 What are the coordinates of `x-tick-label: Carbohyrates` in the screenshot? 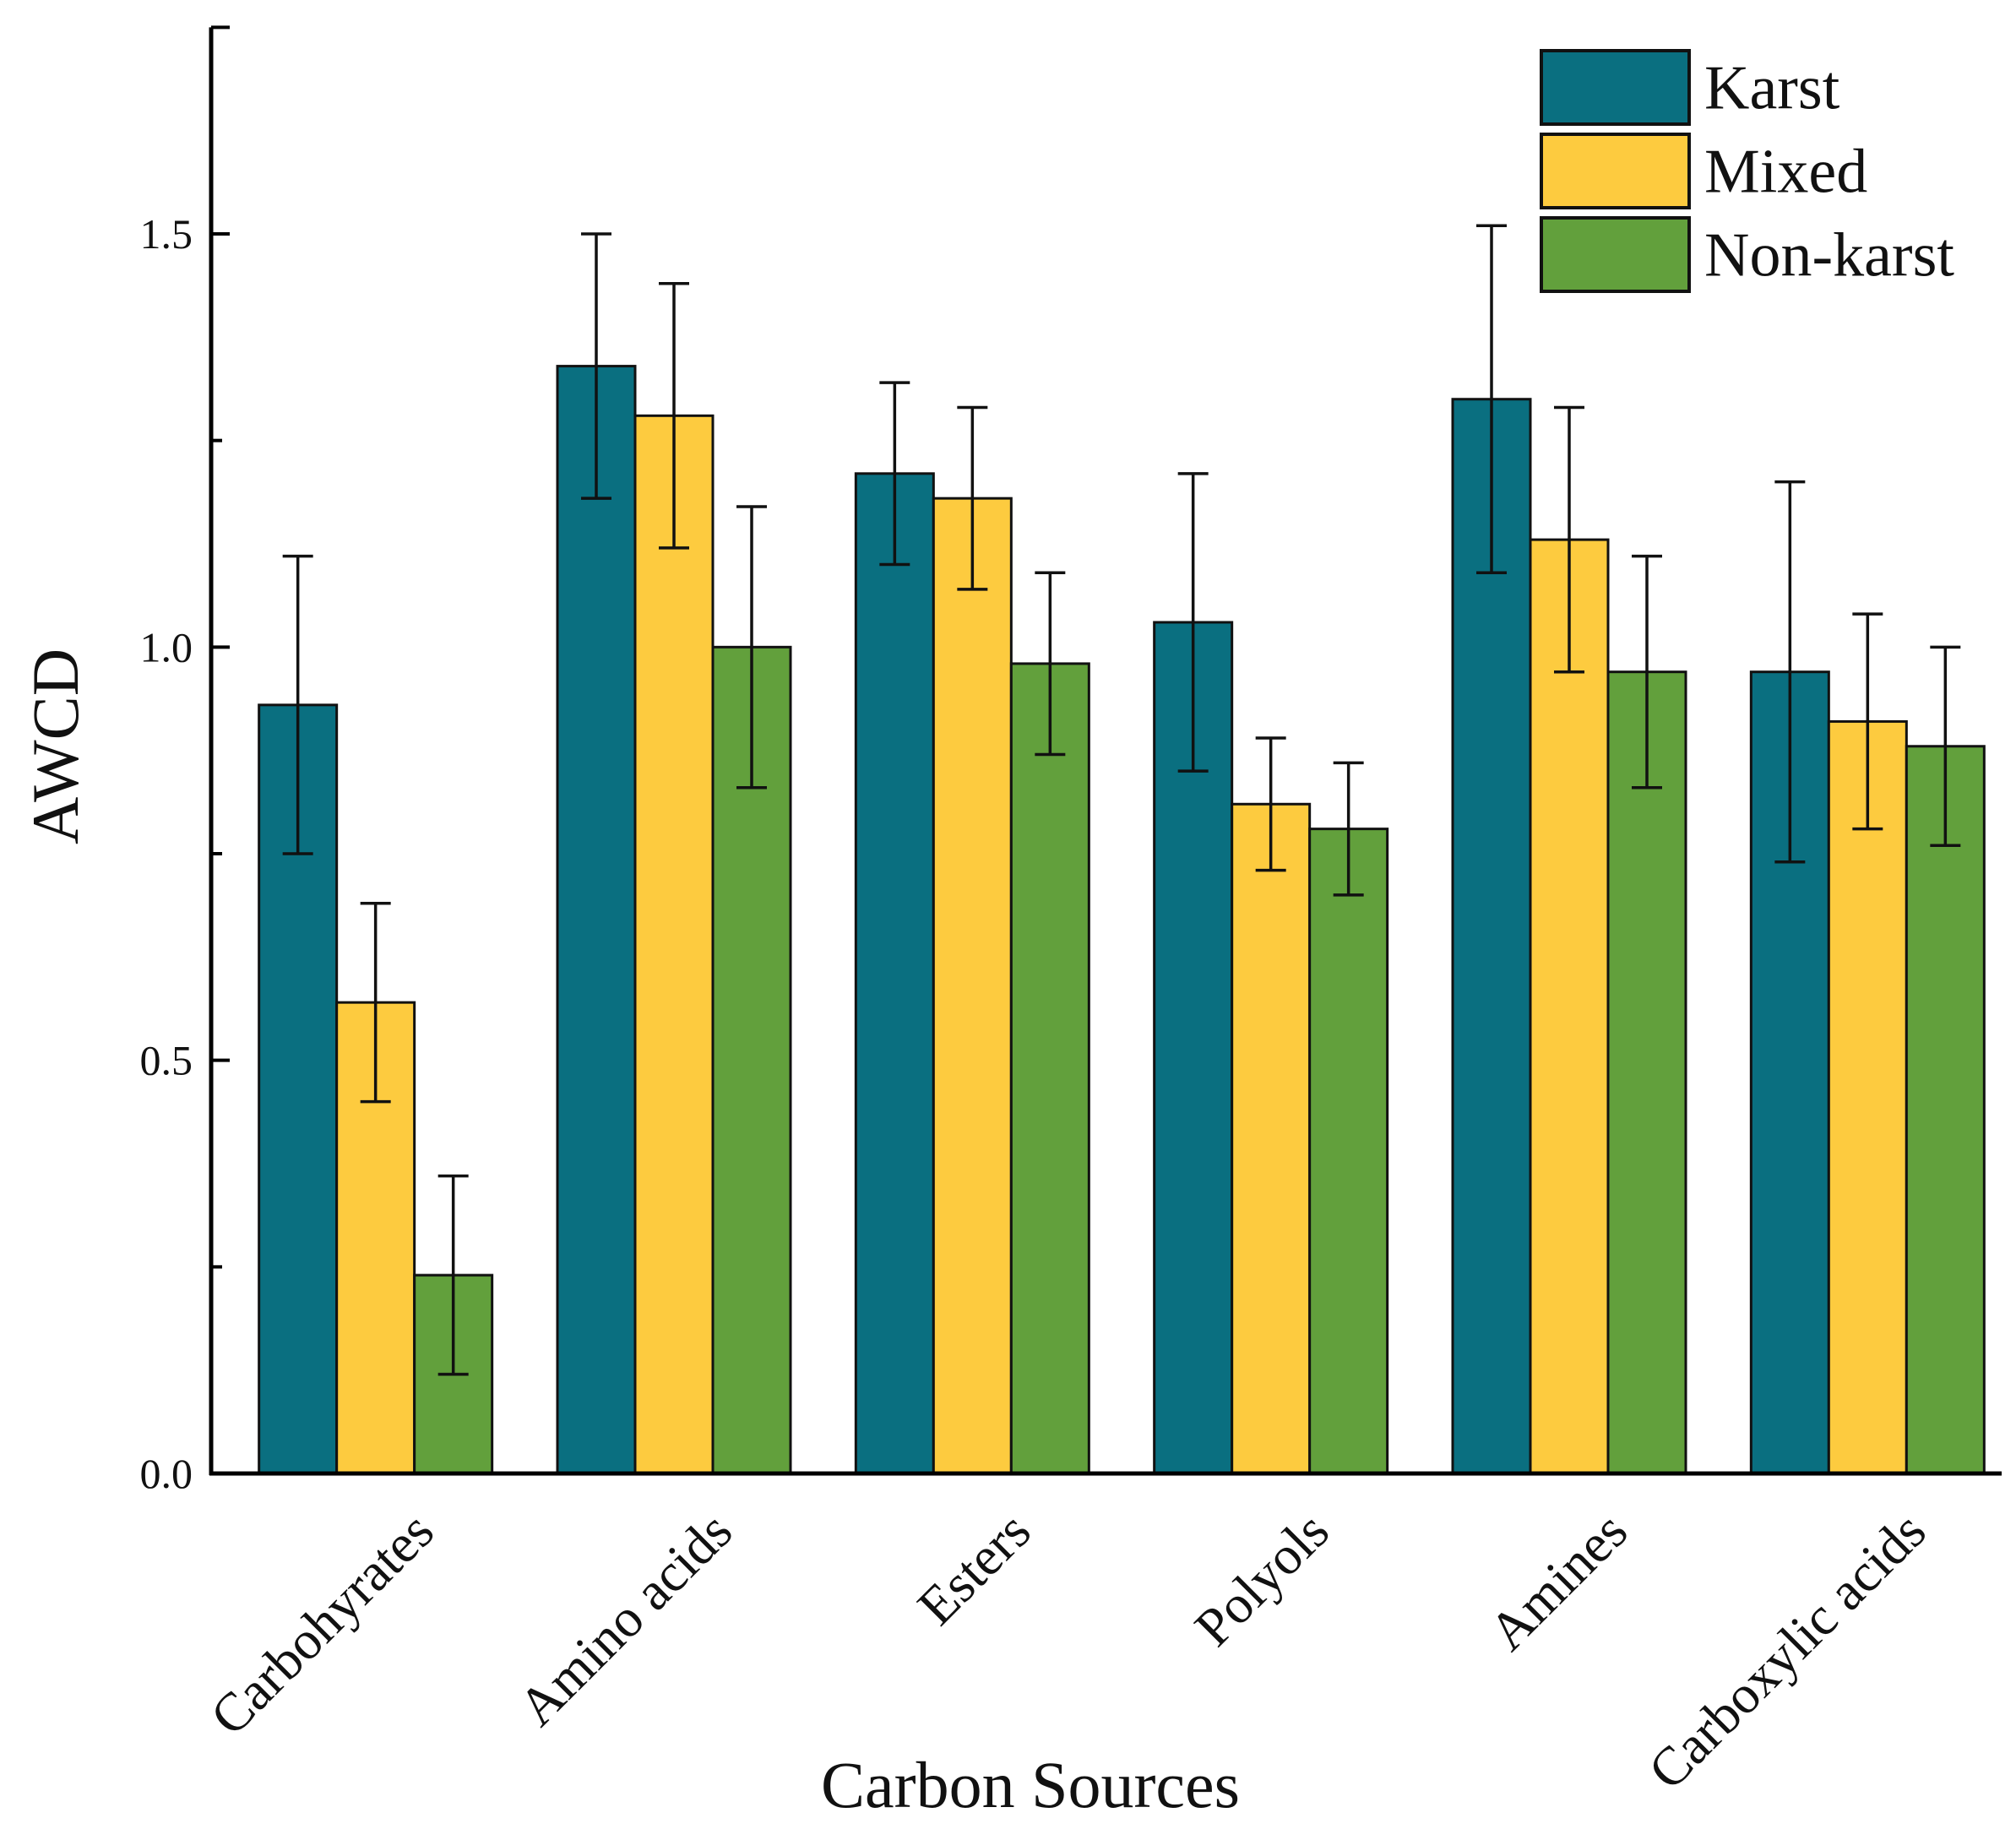 It's located at (321, 1624).